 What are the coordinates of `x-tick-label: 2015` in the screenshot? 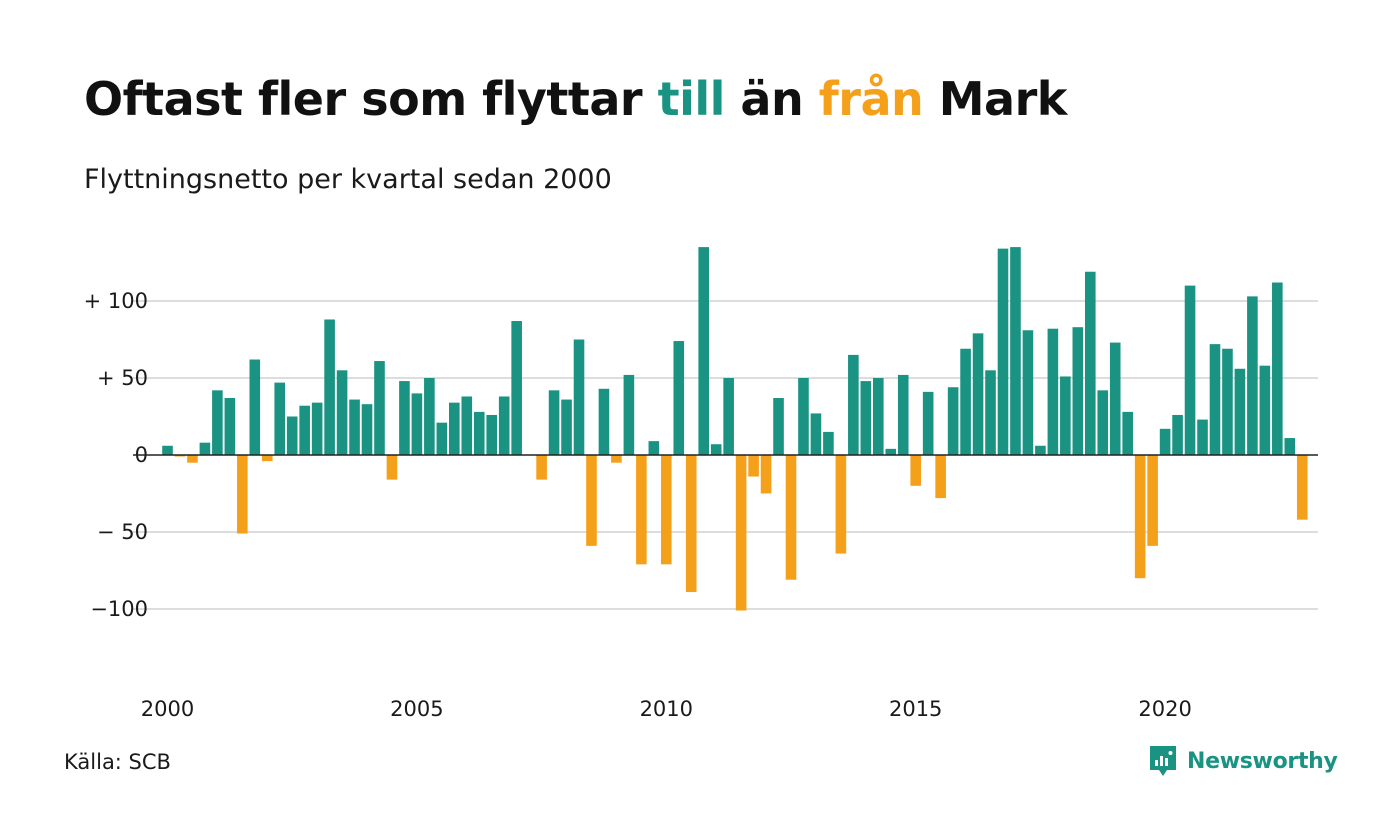 It's located at (915, 709).